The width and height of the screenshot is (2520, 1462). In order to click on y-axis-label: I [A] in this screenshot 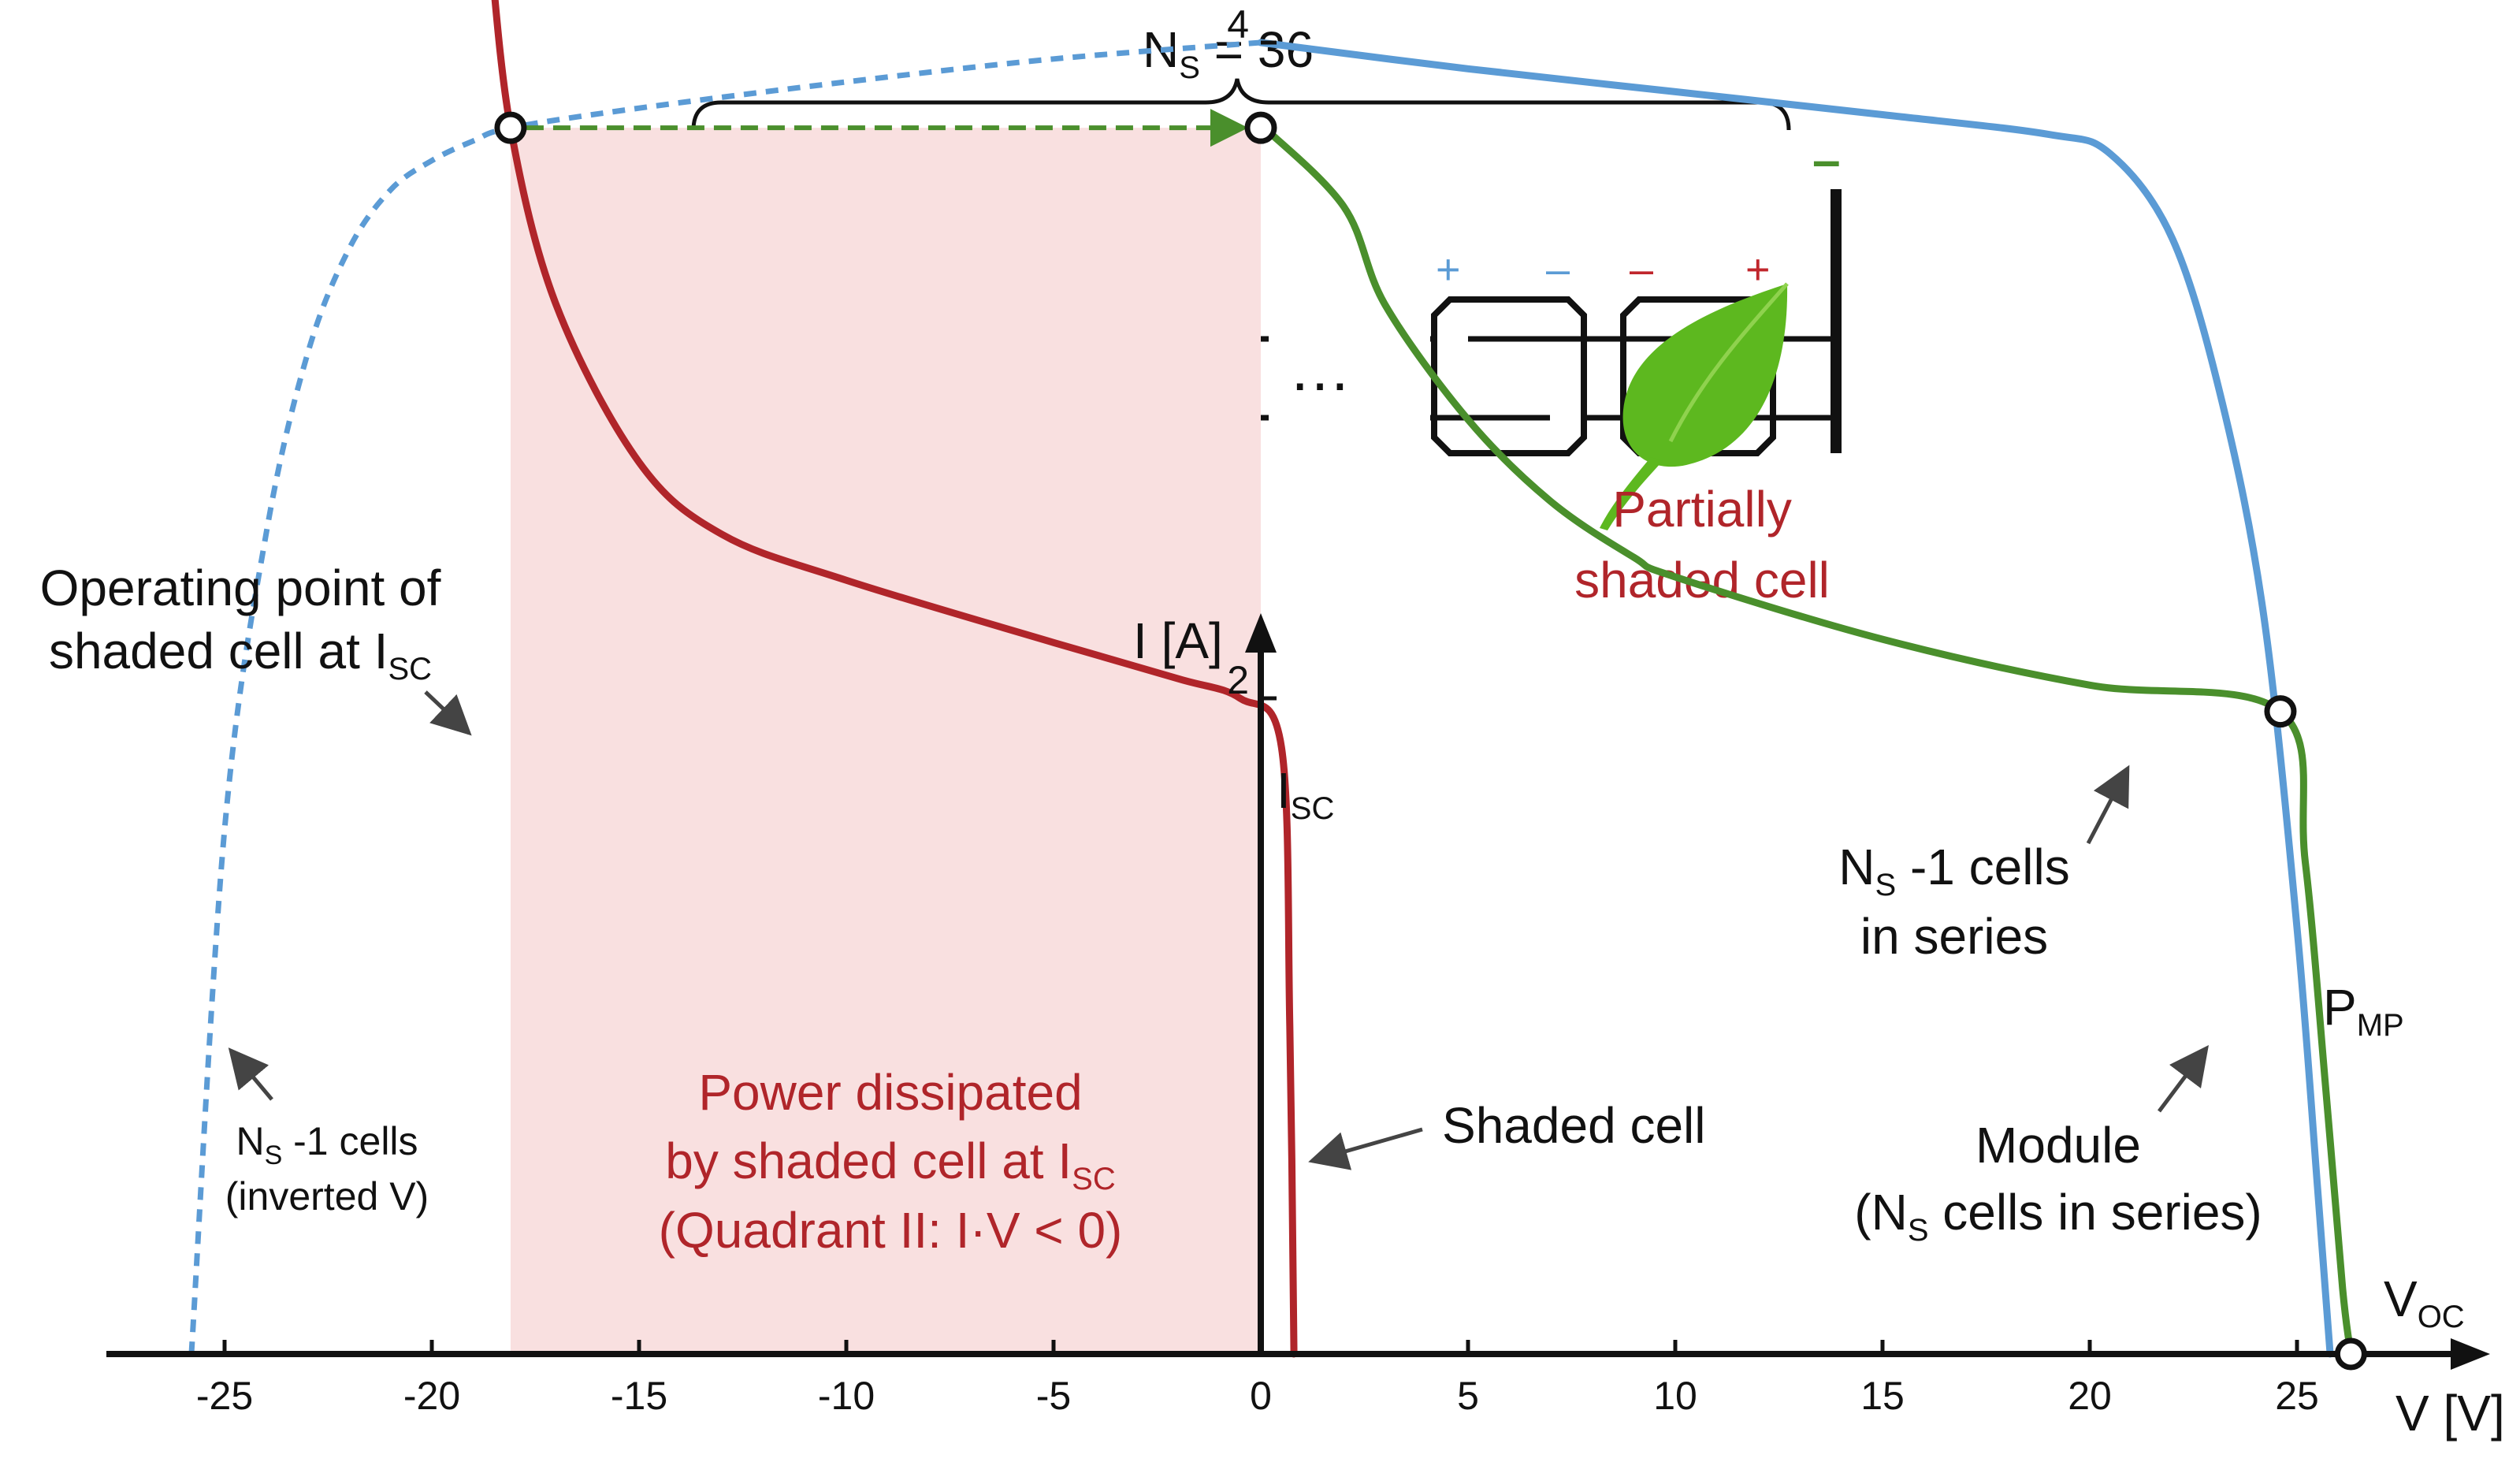, I will do `click(1178, 640)`.